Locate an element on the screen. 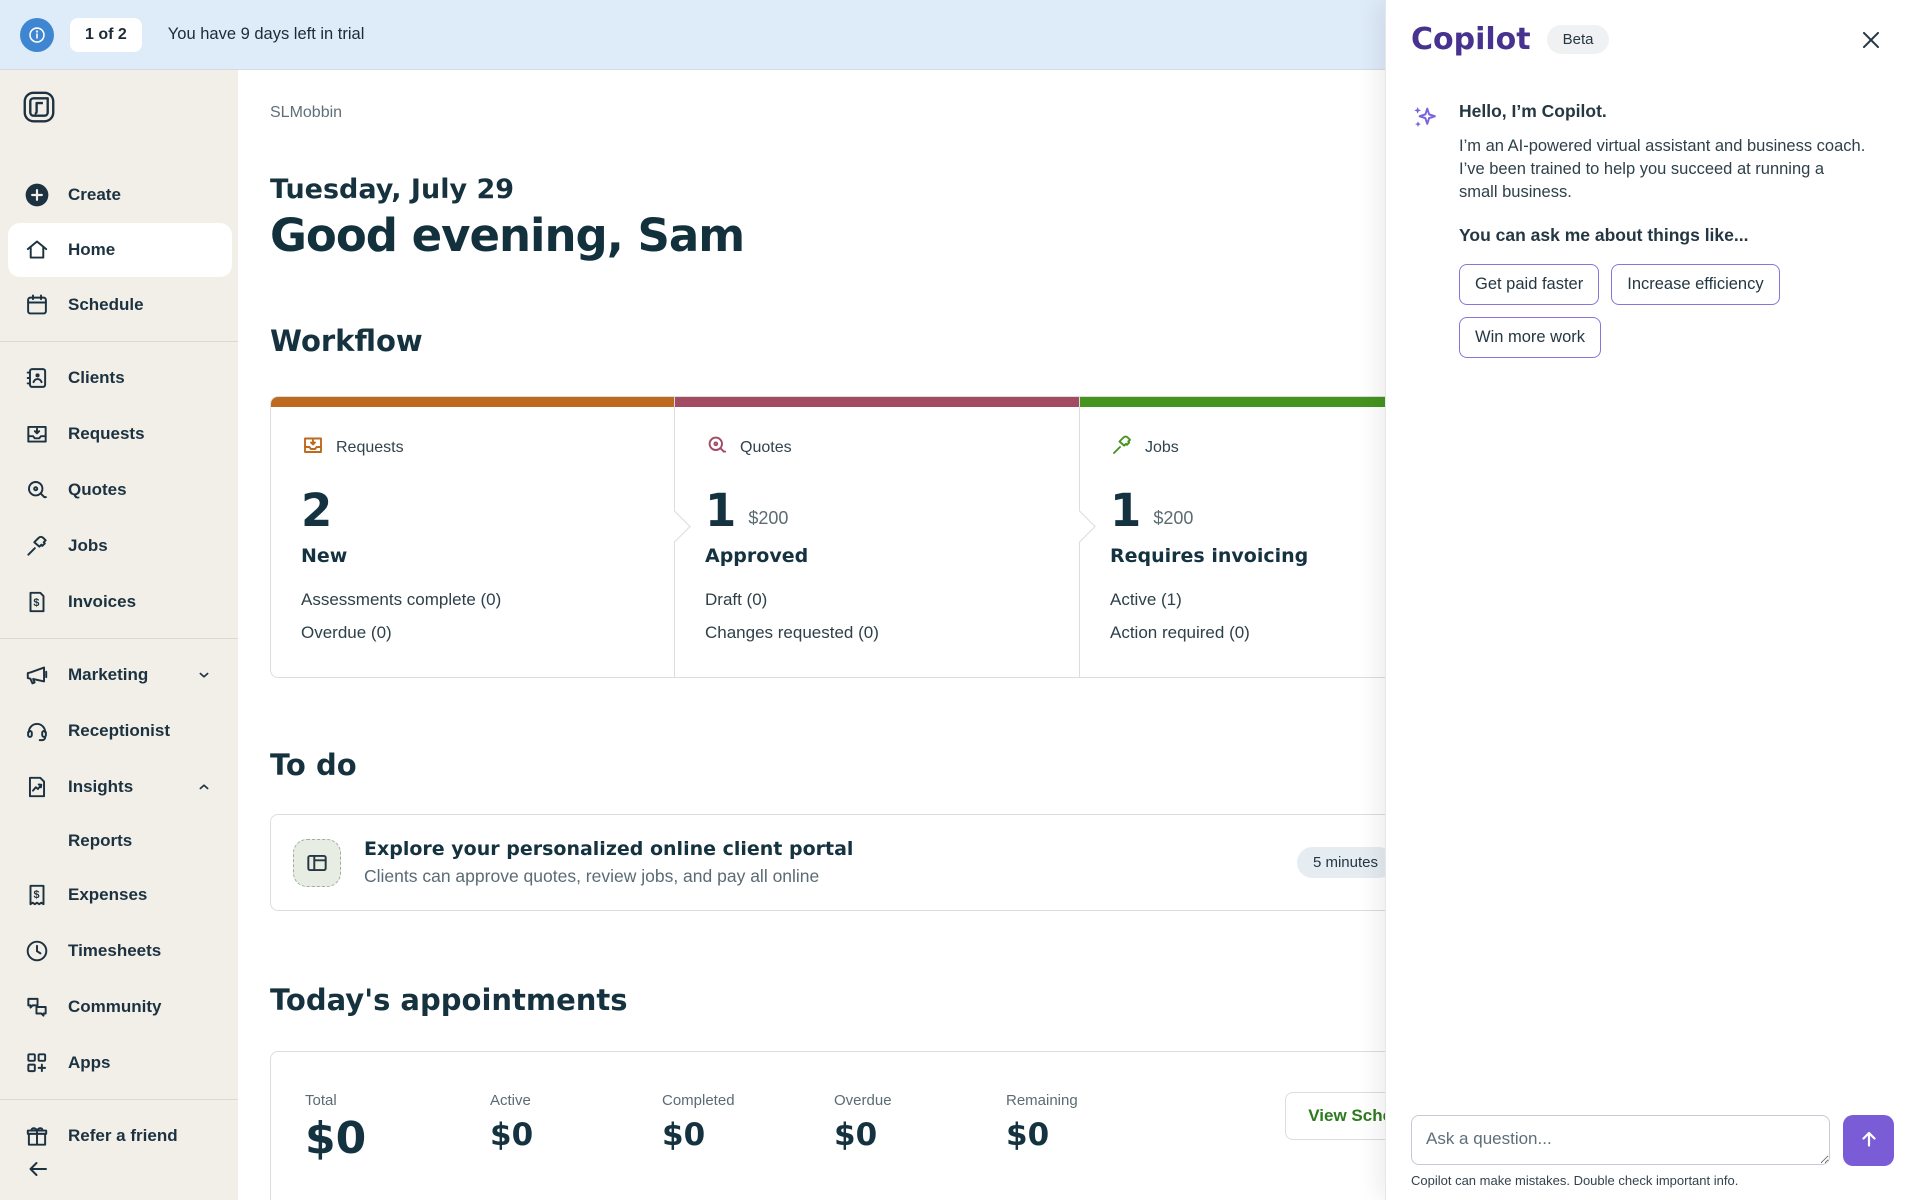 This screenshot has height=1200, width=1920. sidebar-item-home: Home is located at coordinates (120, 250).